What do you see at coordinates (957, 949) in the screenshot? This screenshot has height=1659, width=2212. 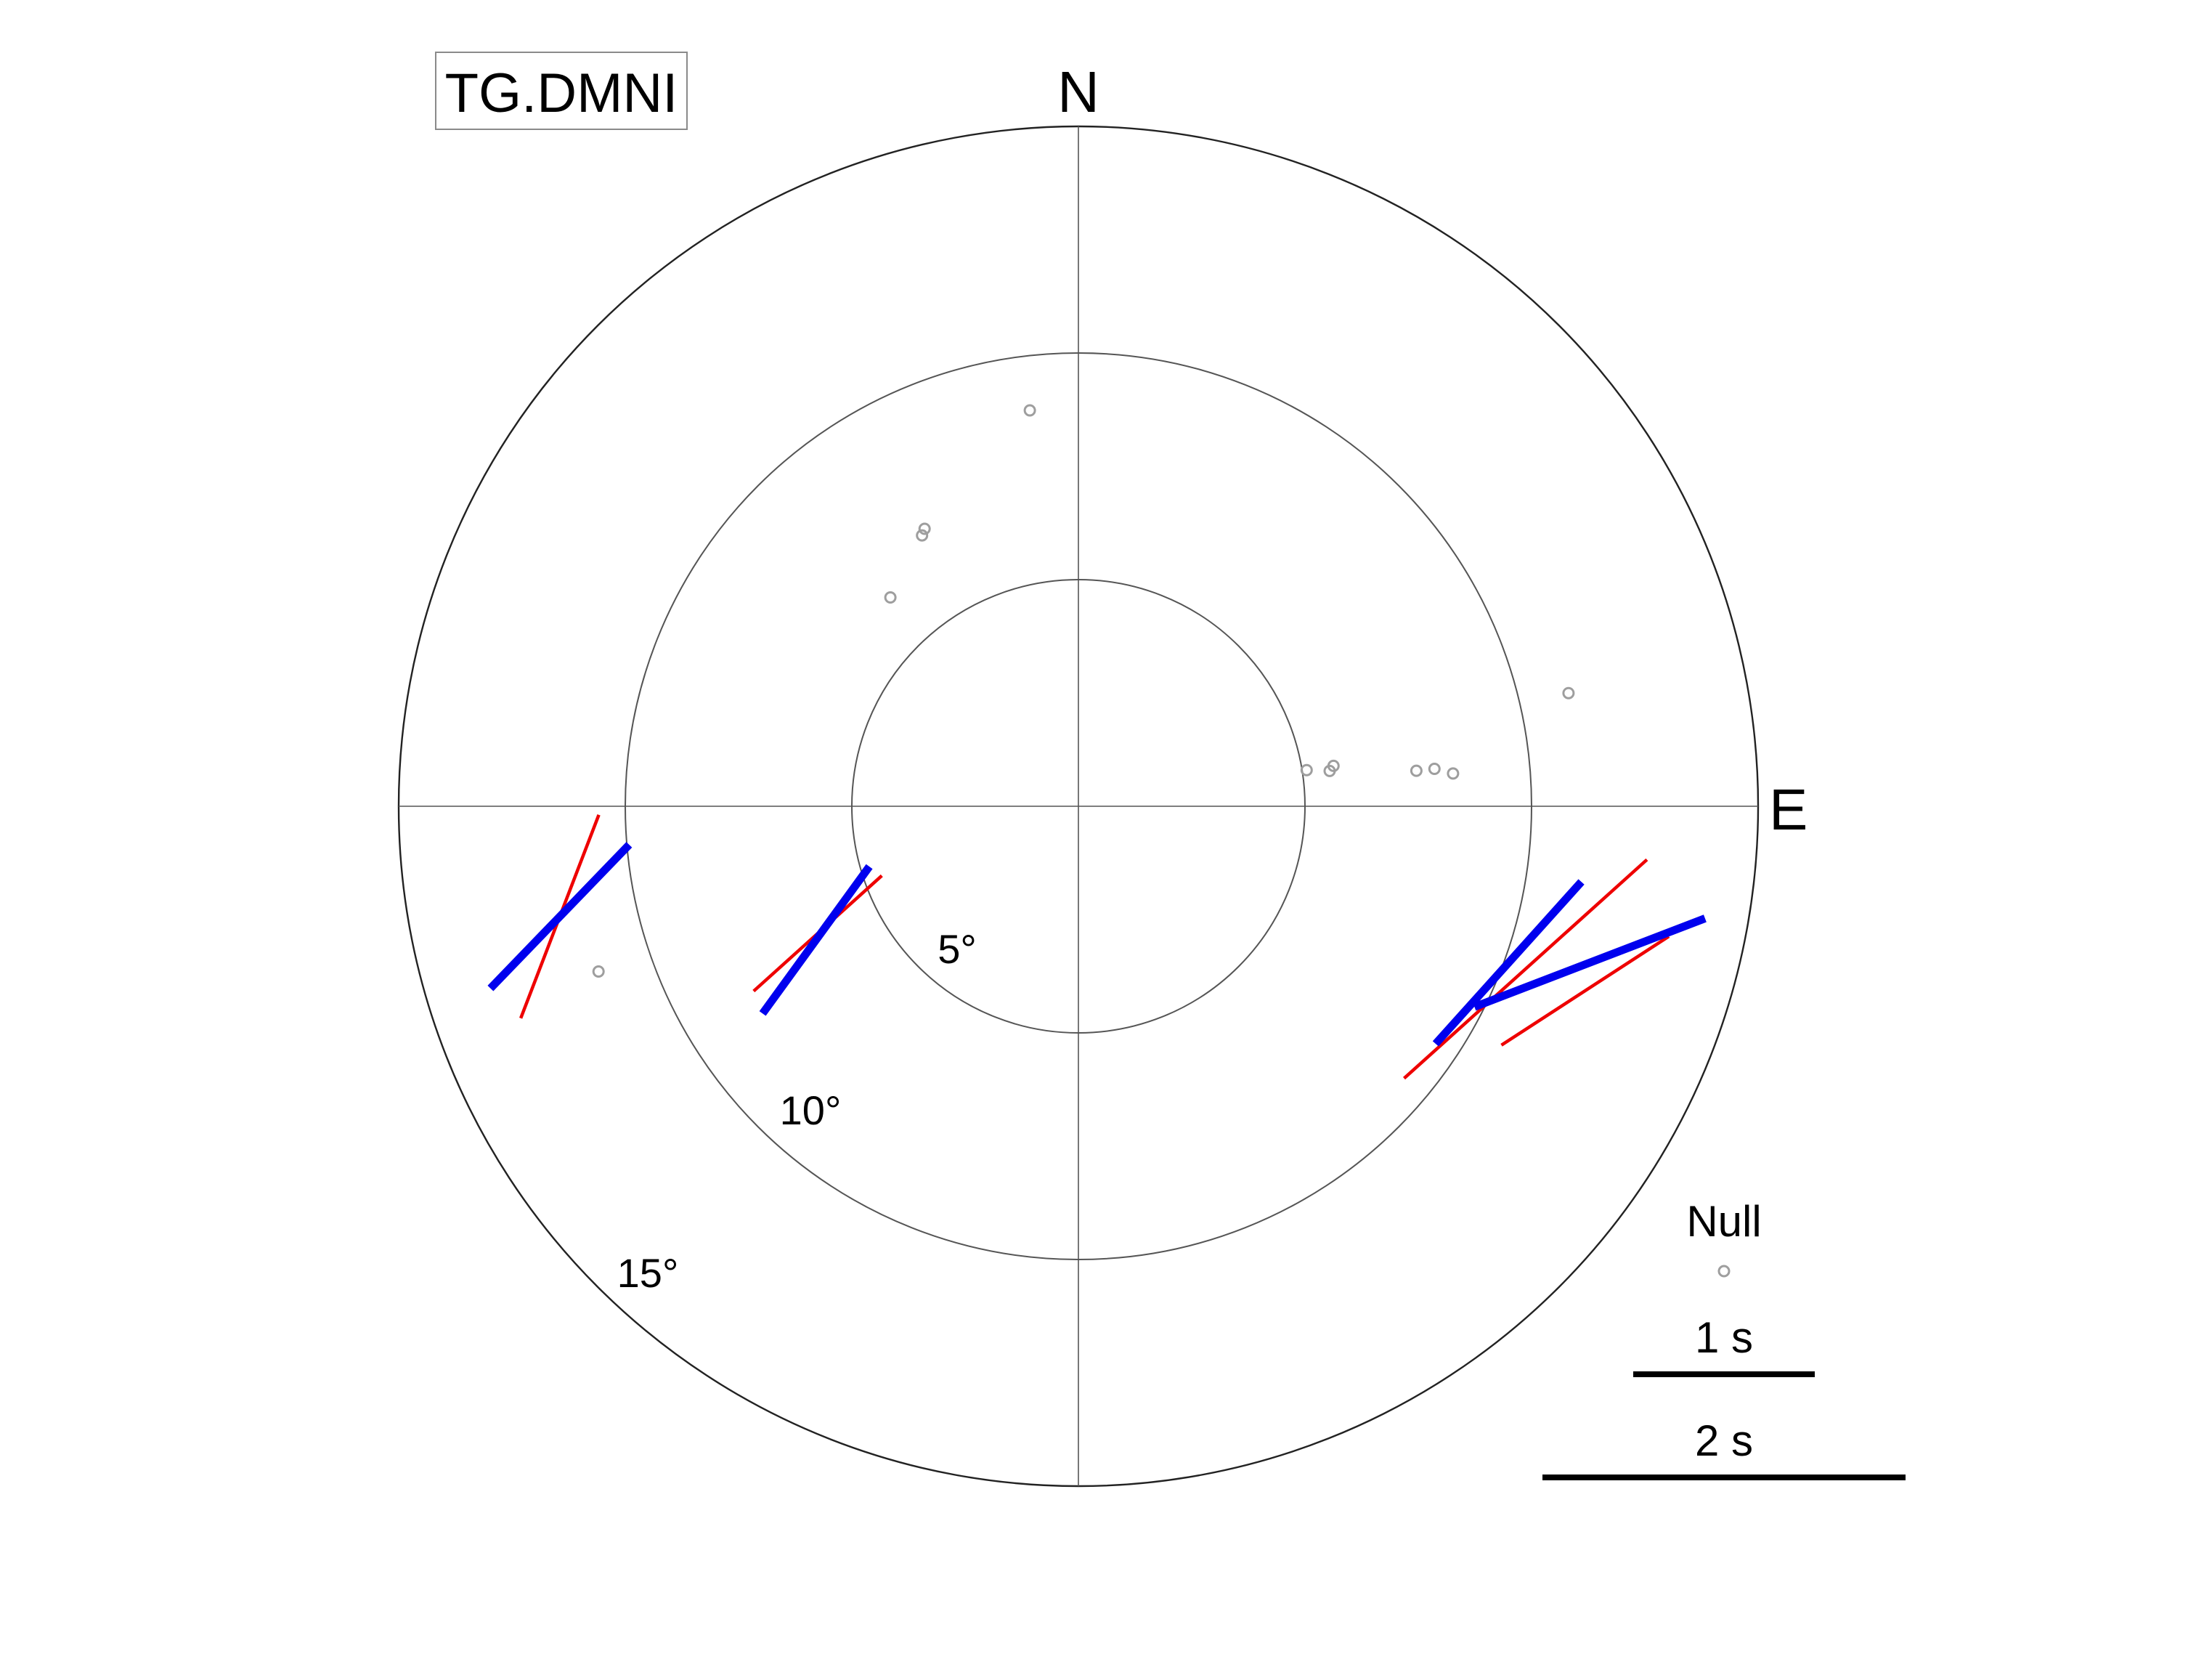 I see `ring-label-5: 5°` at bounding box center [957, 949].